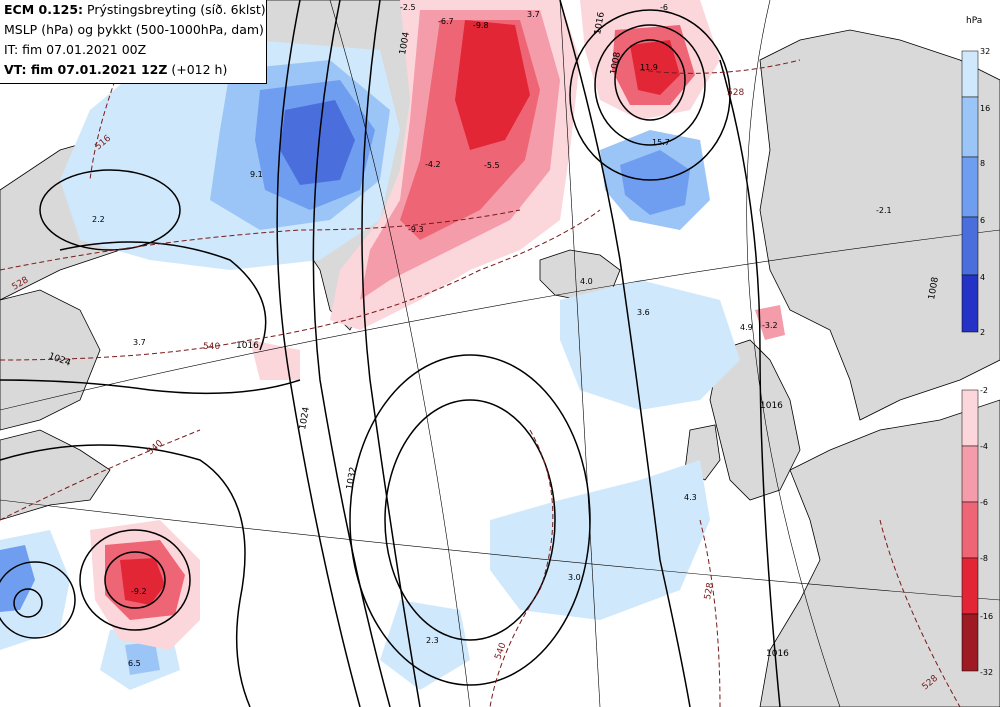 The image size is (1000, 707). I want to click on isobar-label: 1004, so click(405, 43).